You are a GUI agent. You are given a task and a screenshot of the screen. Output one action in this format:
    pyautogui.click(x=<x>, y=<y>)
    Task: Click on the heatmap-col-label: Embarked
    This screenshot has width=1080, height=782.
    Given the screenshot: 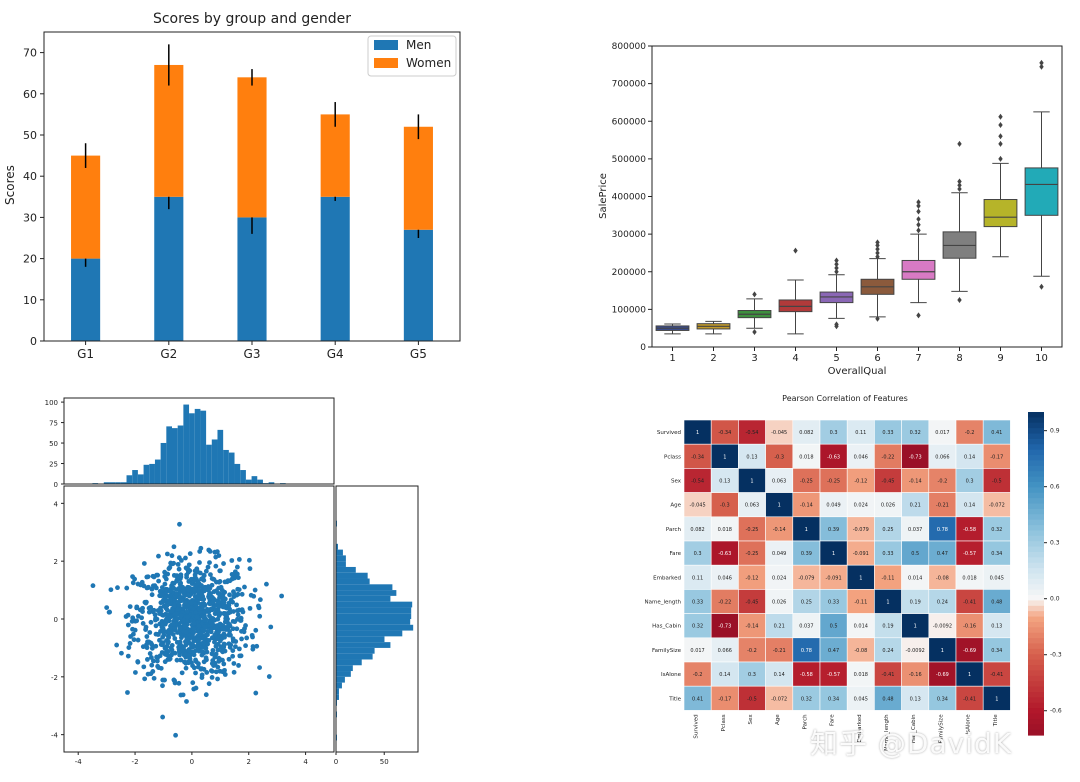 What is the action you would take?
    pyautogui.click(x=860, y=728)
    